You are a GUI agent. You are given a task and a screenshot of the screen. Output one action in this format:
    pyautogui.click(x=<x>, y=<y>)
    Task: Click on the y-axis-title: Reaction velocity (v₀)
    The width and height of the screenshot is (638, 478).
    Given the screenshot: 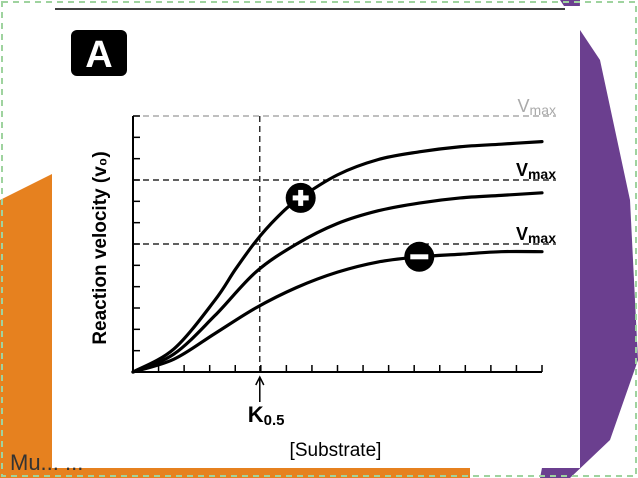 What is the action you would take?
    pyautogui.click(x=100, y=247)
    